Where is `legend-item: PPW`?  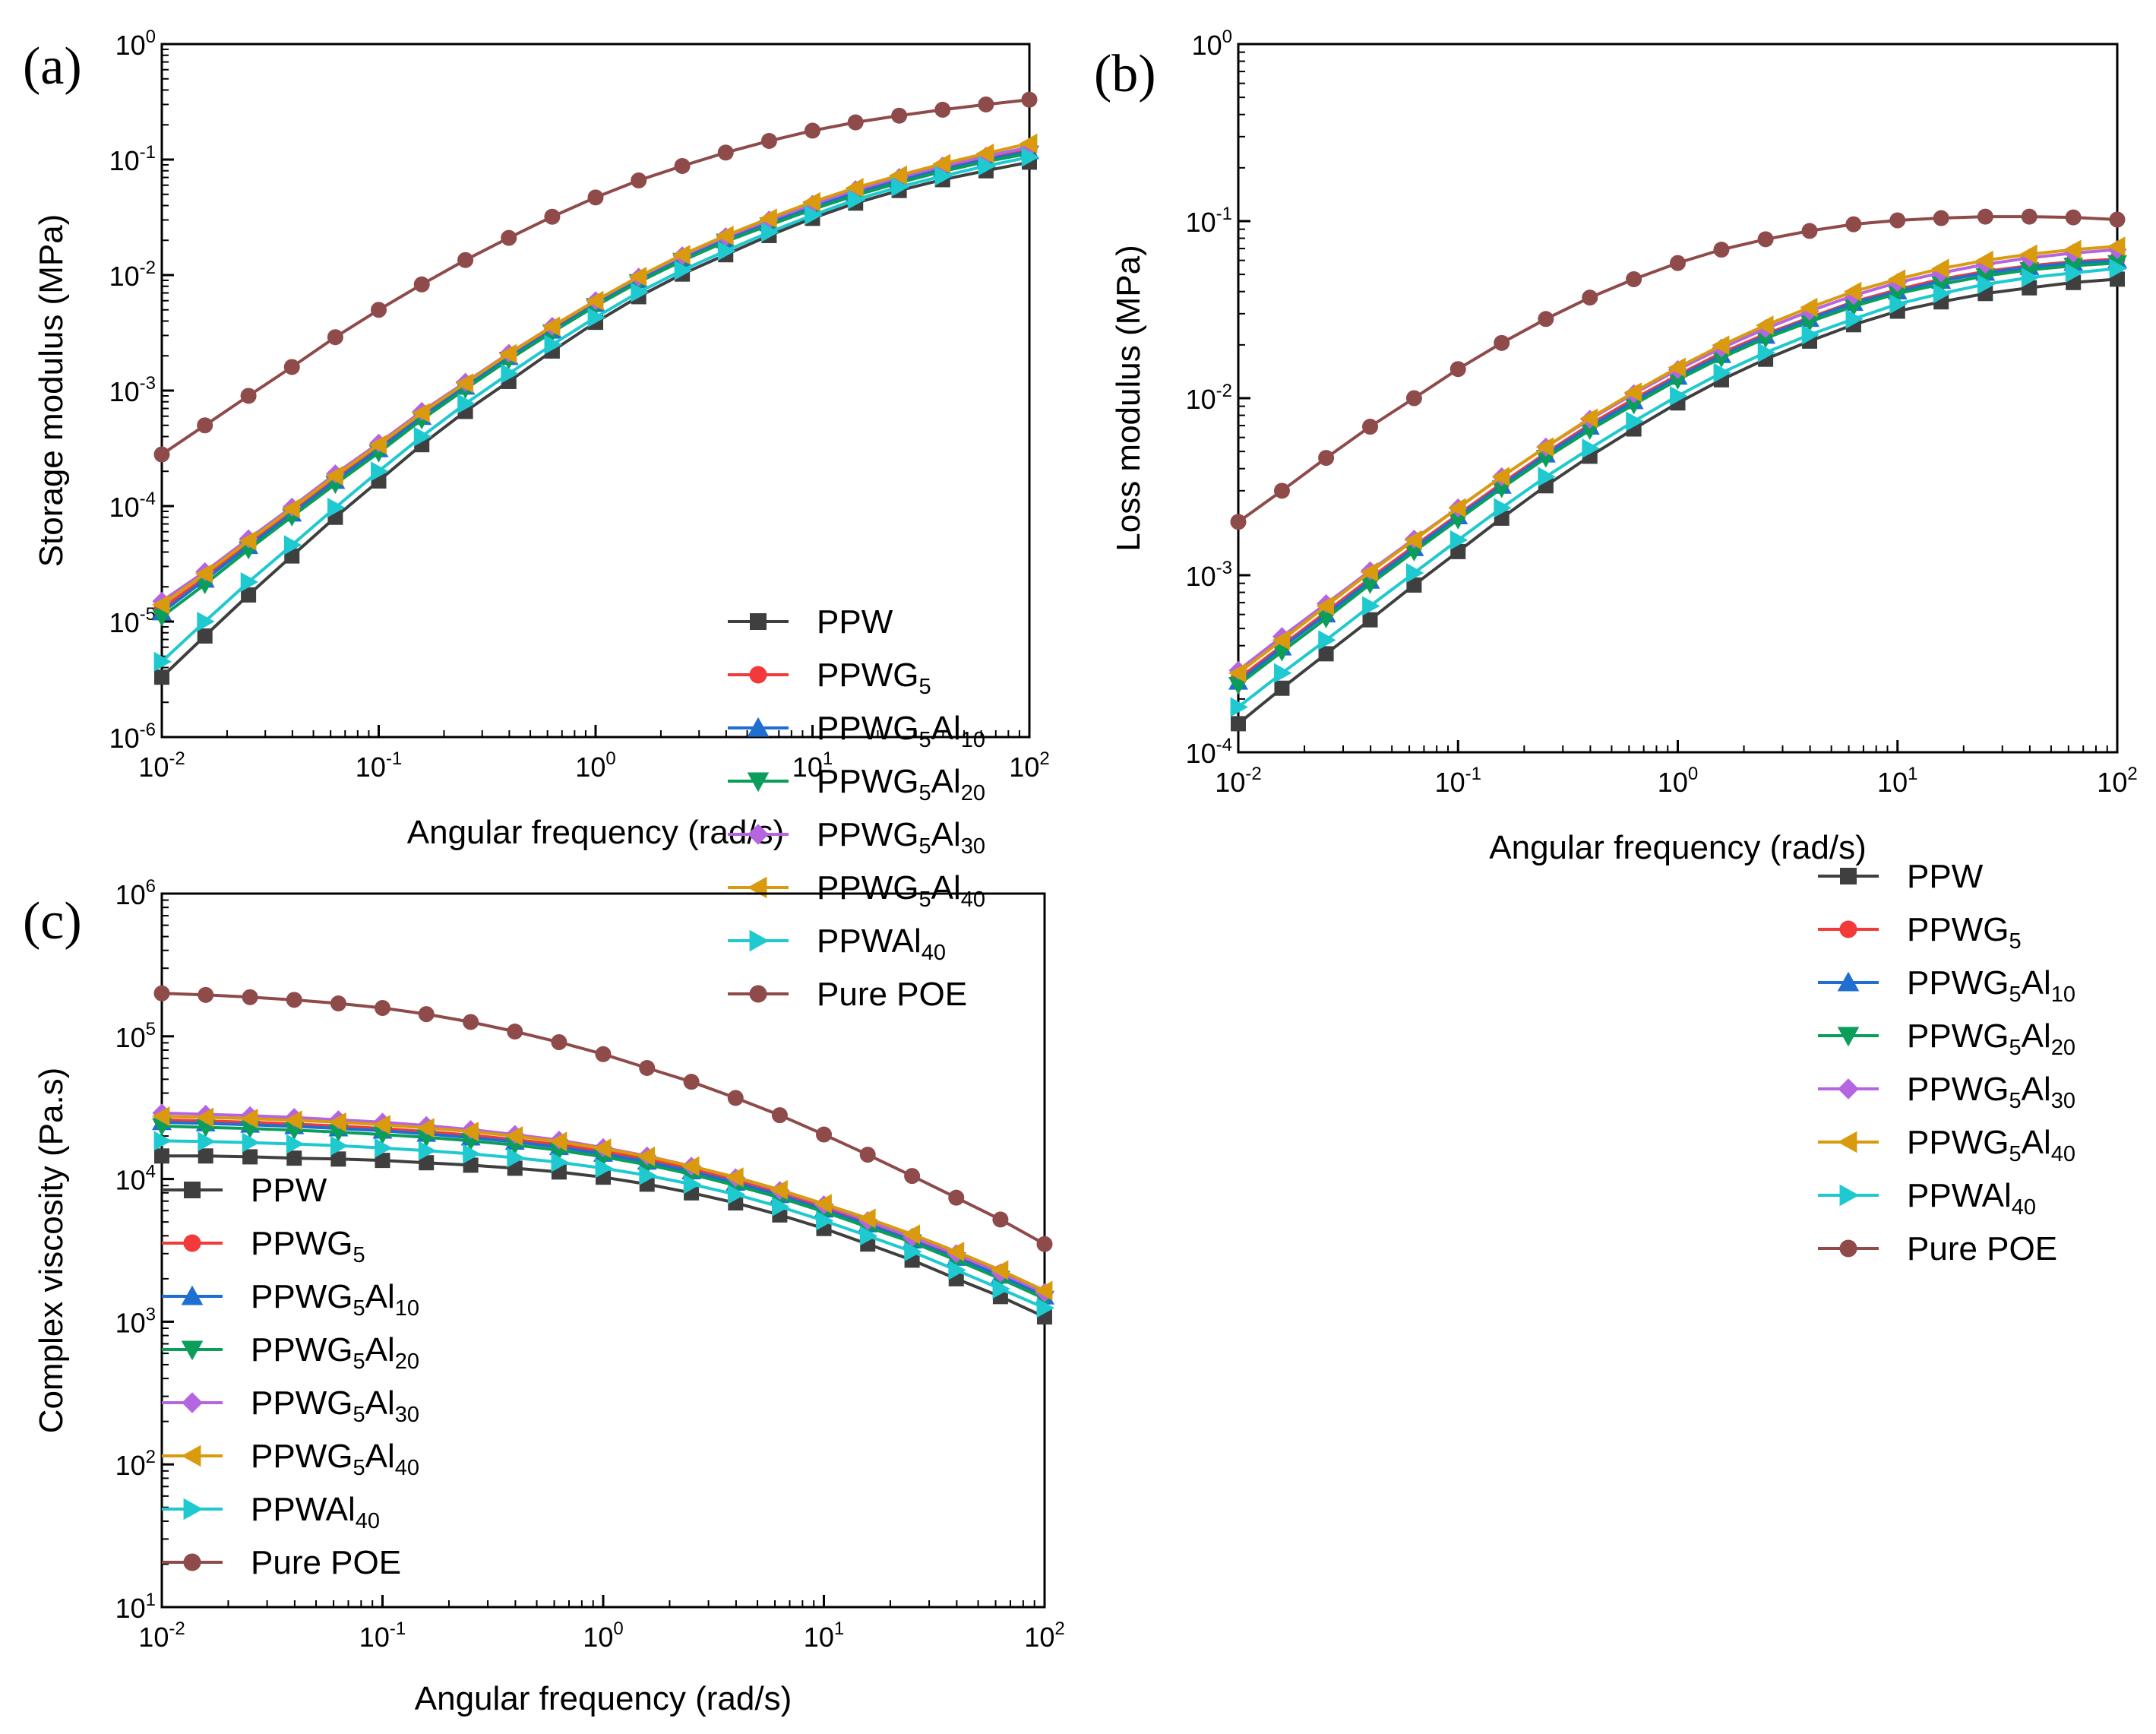
legend-item: PPW is located at coordinates (244, 1190).